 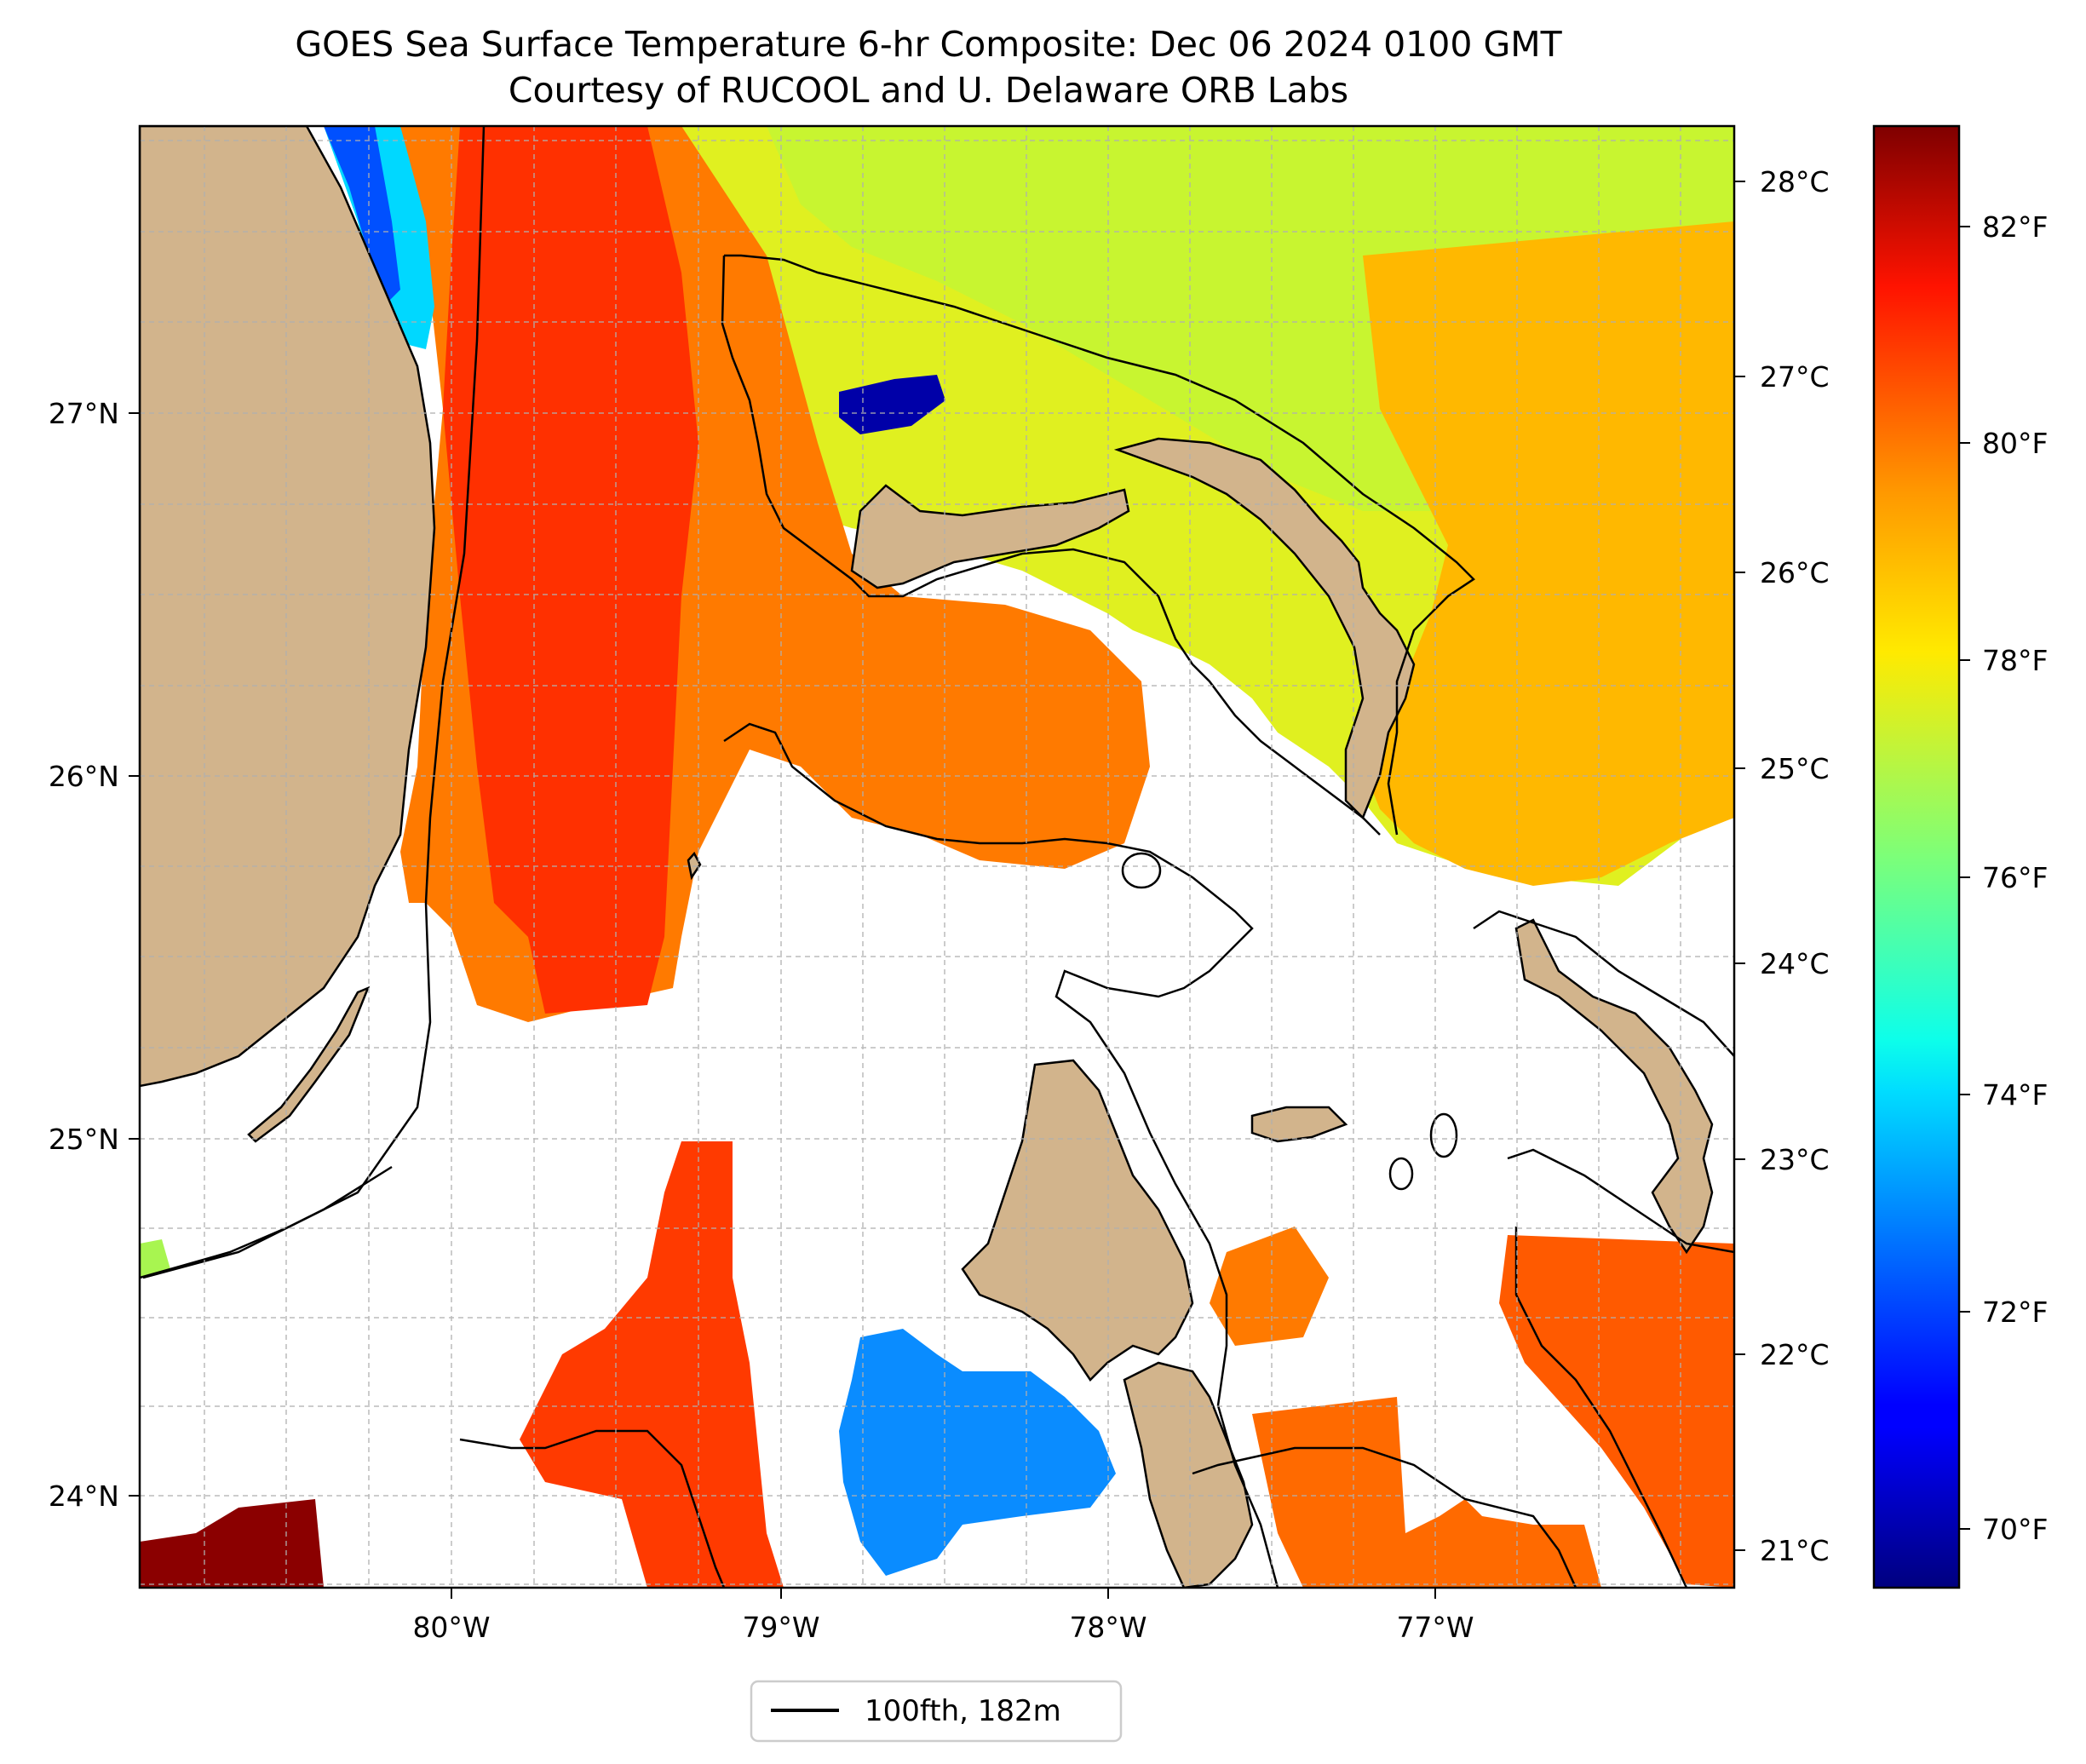 What do you see at coordinates (1299, 1124) in the screenshot?
I see `new-providence-island` at bounding box center [1299, 1124].